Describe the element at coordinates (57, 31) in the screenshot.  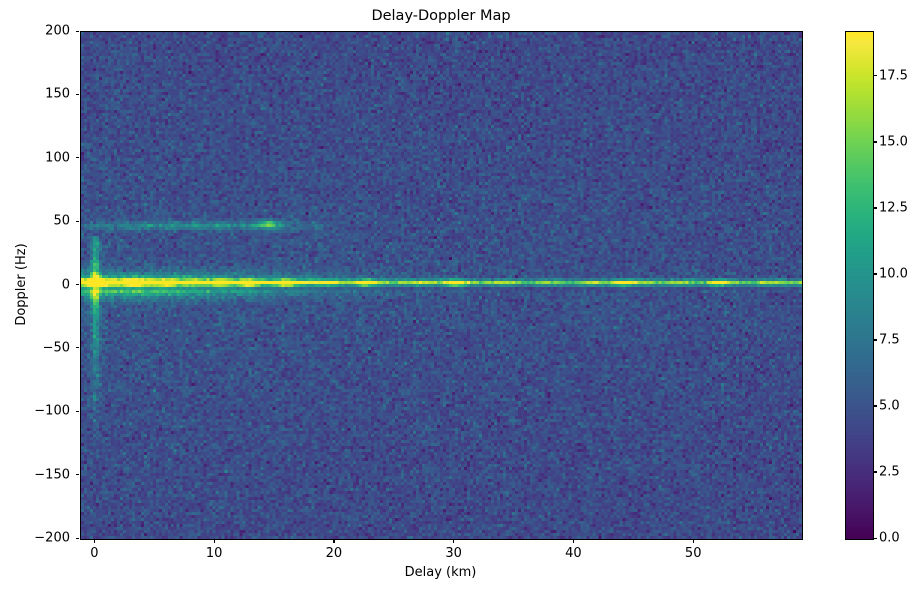
I see `y-tick-label: 200` at that location.